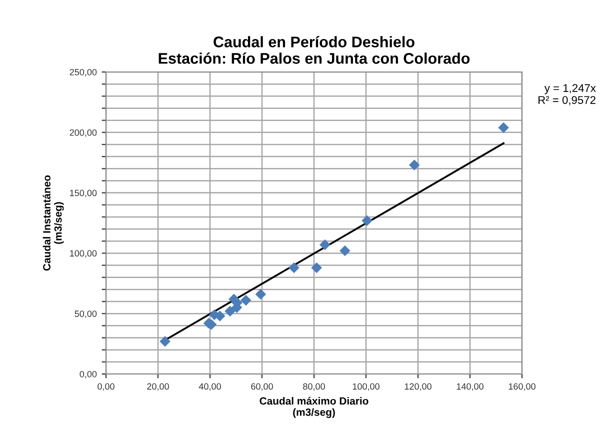 The height and width of the screenshot is (445, 602). Describe the element at coordinates (83, 254) in the screenshot. I see `y-tick-label: 100,00` at that location.